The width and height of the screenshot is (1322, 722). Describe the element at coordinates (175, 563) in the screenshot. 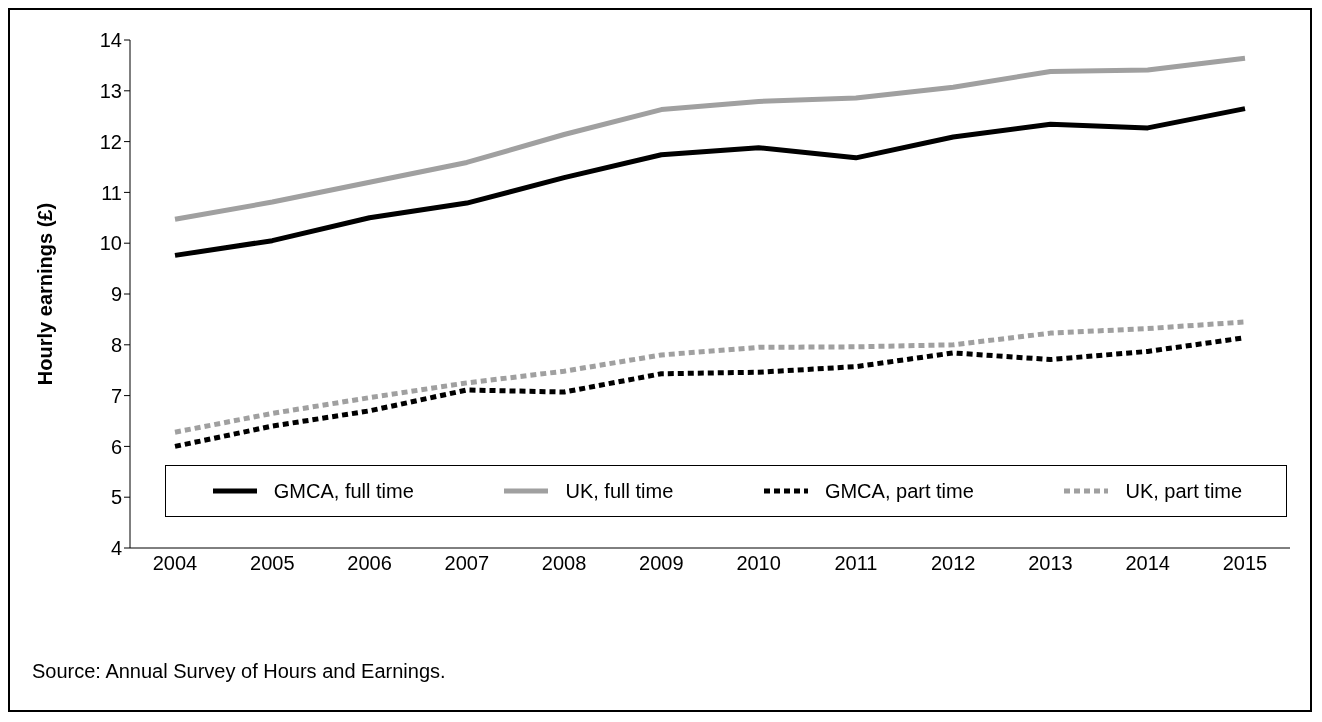

I see `x-tick-label: 2004` at that location.